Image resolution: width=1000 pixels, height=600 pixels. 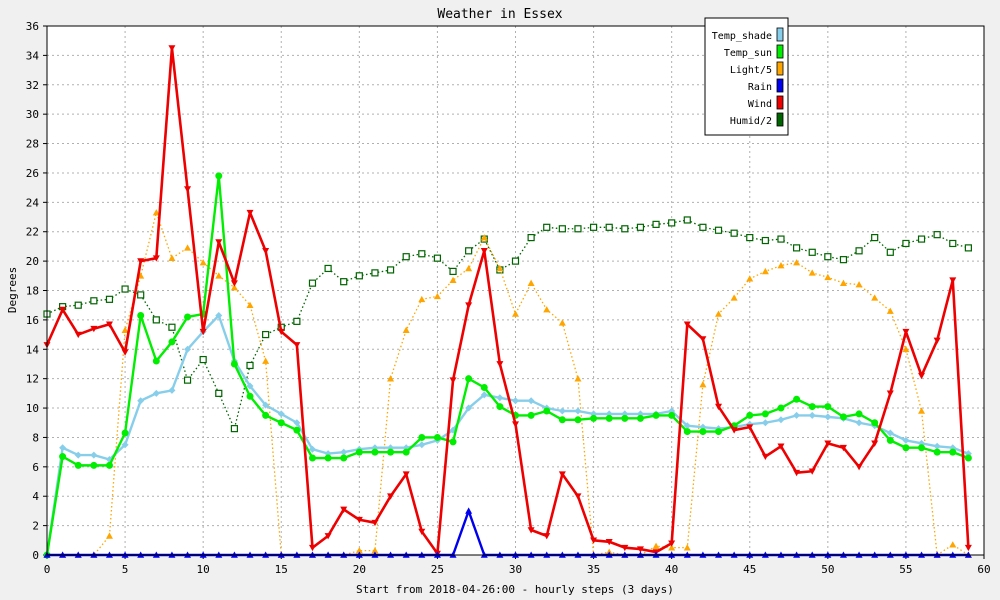 What do you see at coordinates (827, 569) in the screenshot?
I see `x-tick-label: 50` at bounding box center [827, 569].